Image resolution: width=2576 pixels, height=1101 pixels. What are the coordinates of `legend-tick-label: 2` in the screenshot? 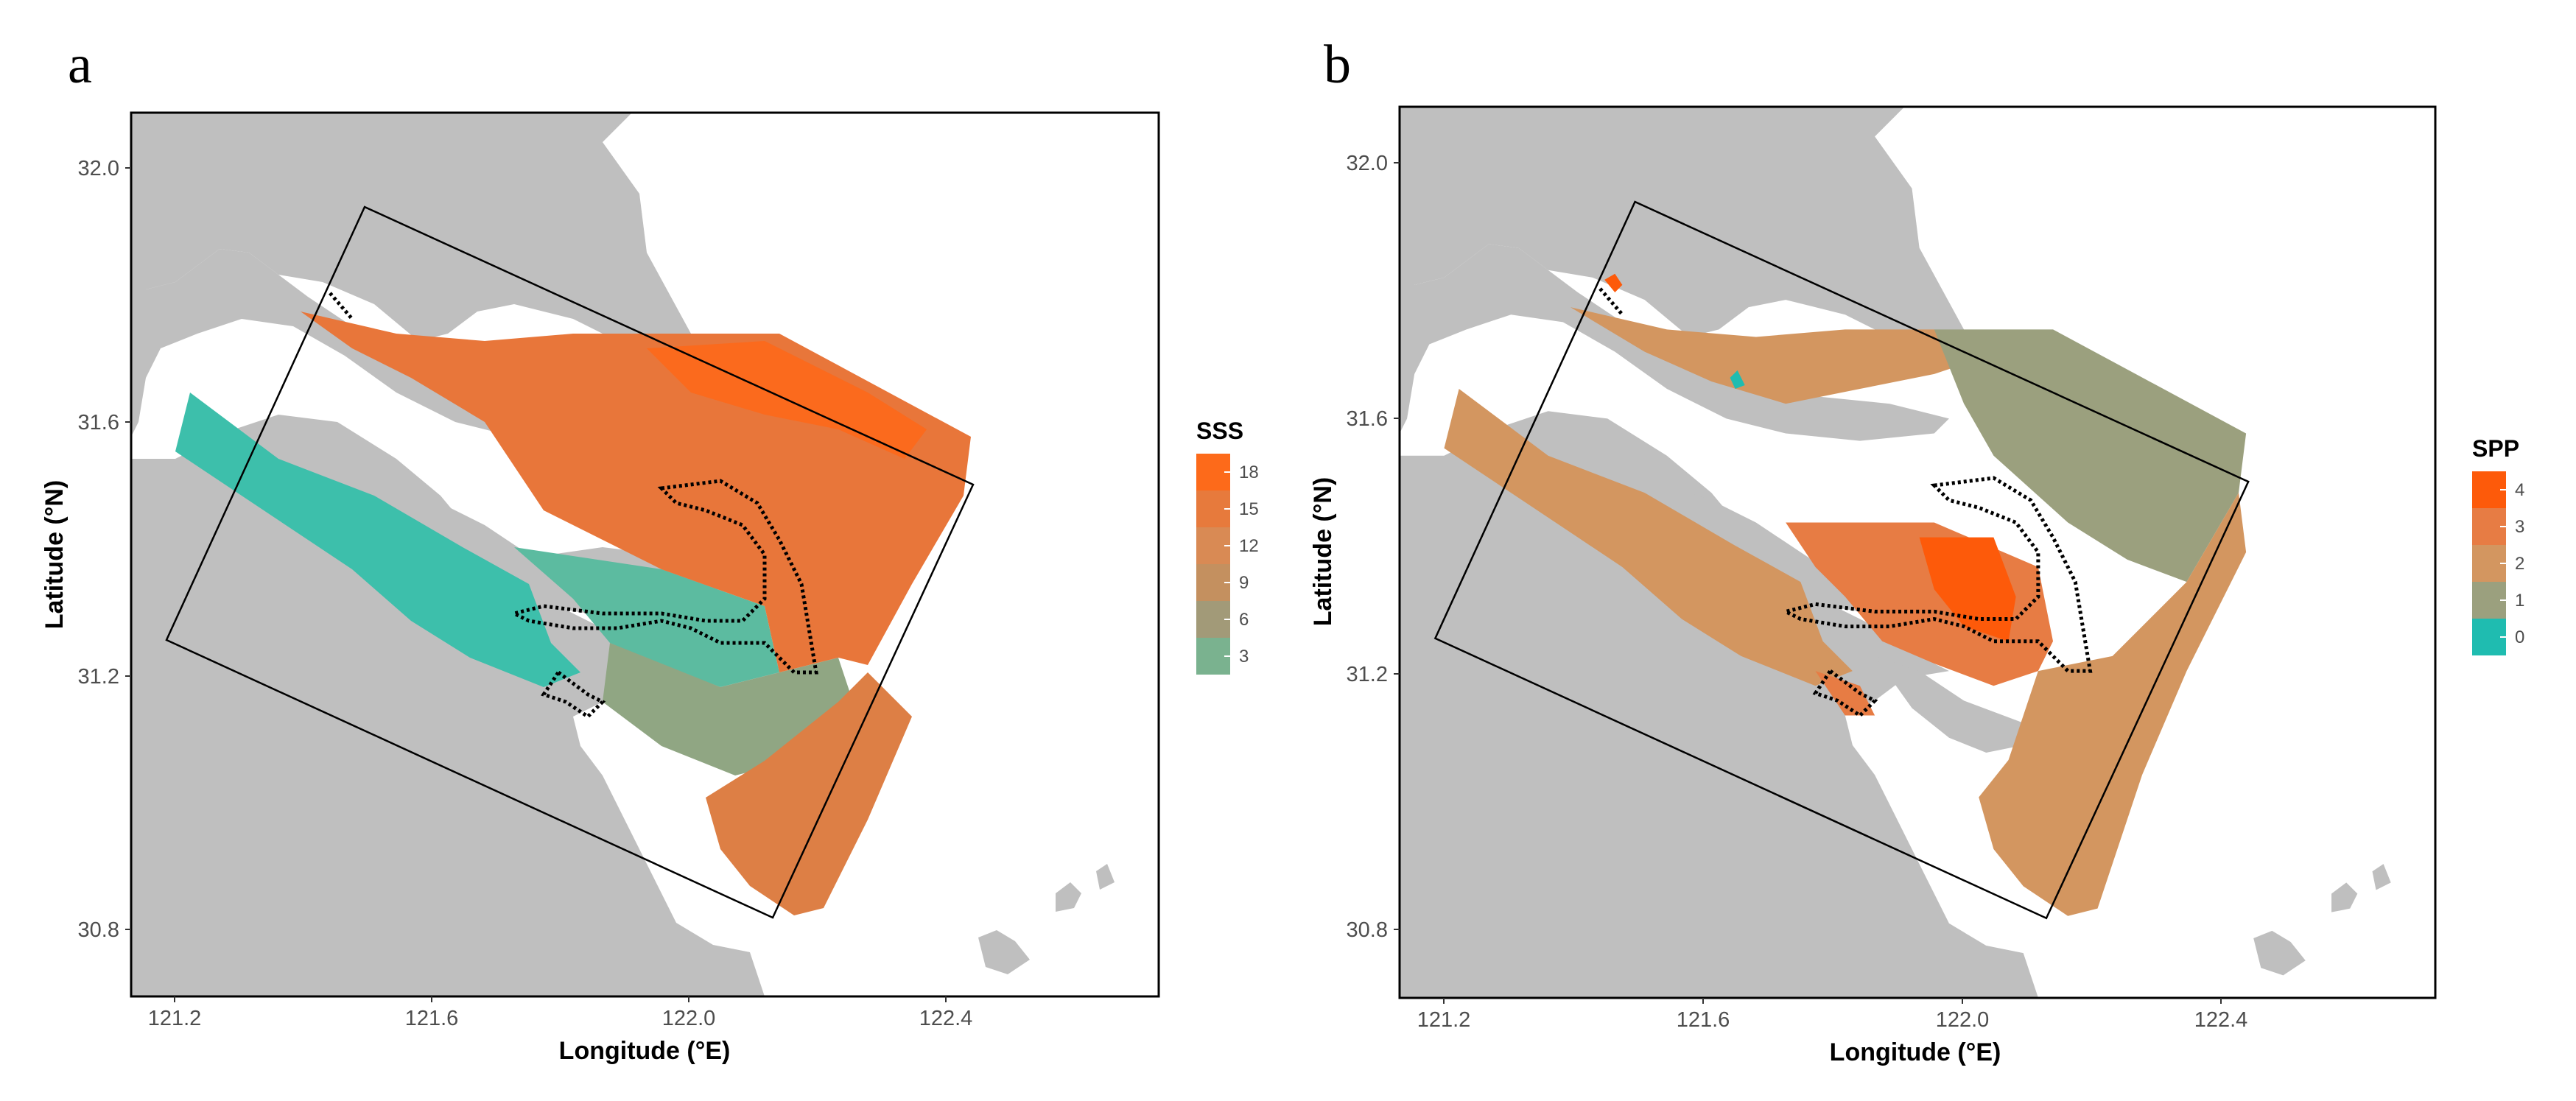 It's located at (2519, 564).